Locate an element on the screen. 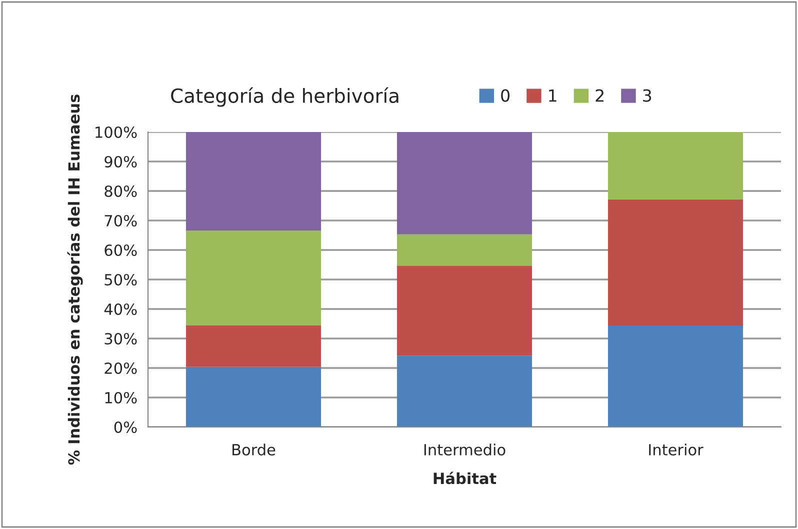 The width and height of the screenshot is (798, 529). legend-label: 3 is located at coordinates (647, 95).